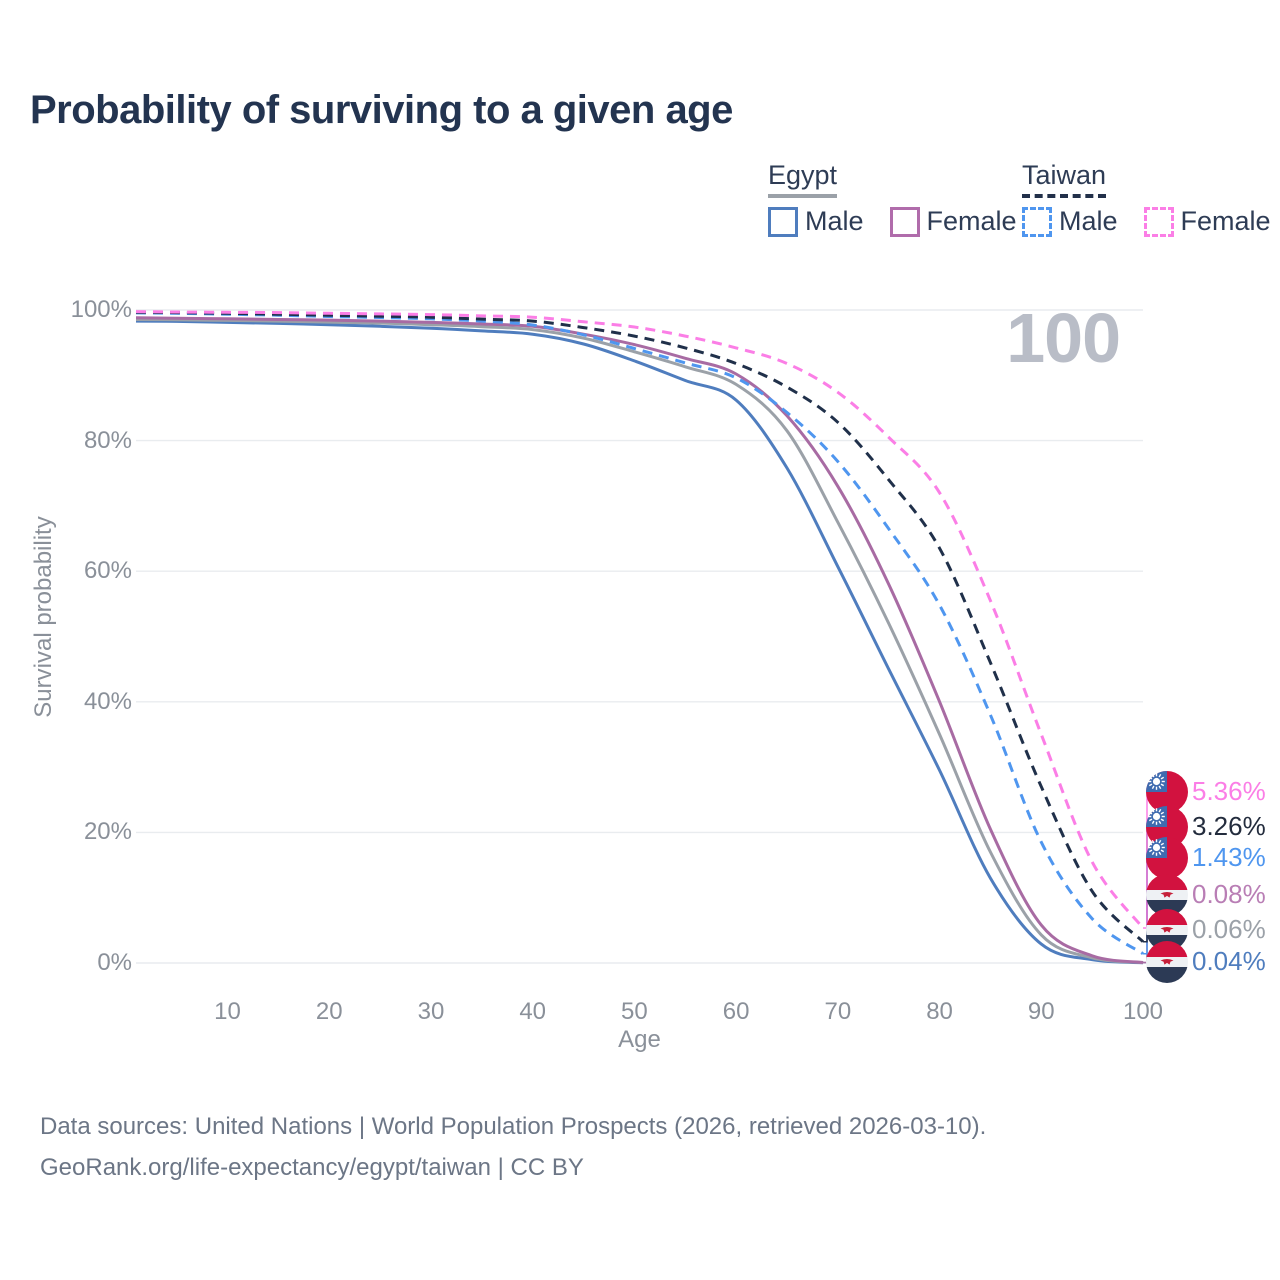 The height and width of the screenshot is (1280, 1280). I want to click on legend-item-taiwan-female: Female, so click(1207, 221).